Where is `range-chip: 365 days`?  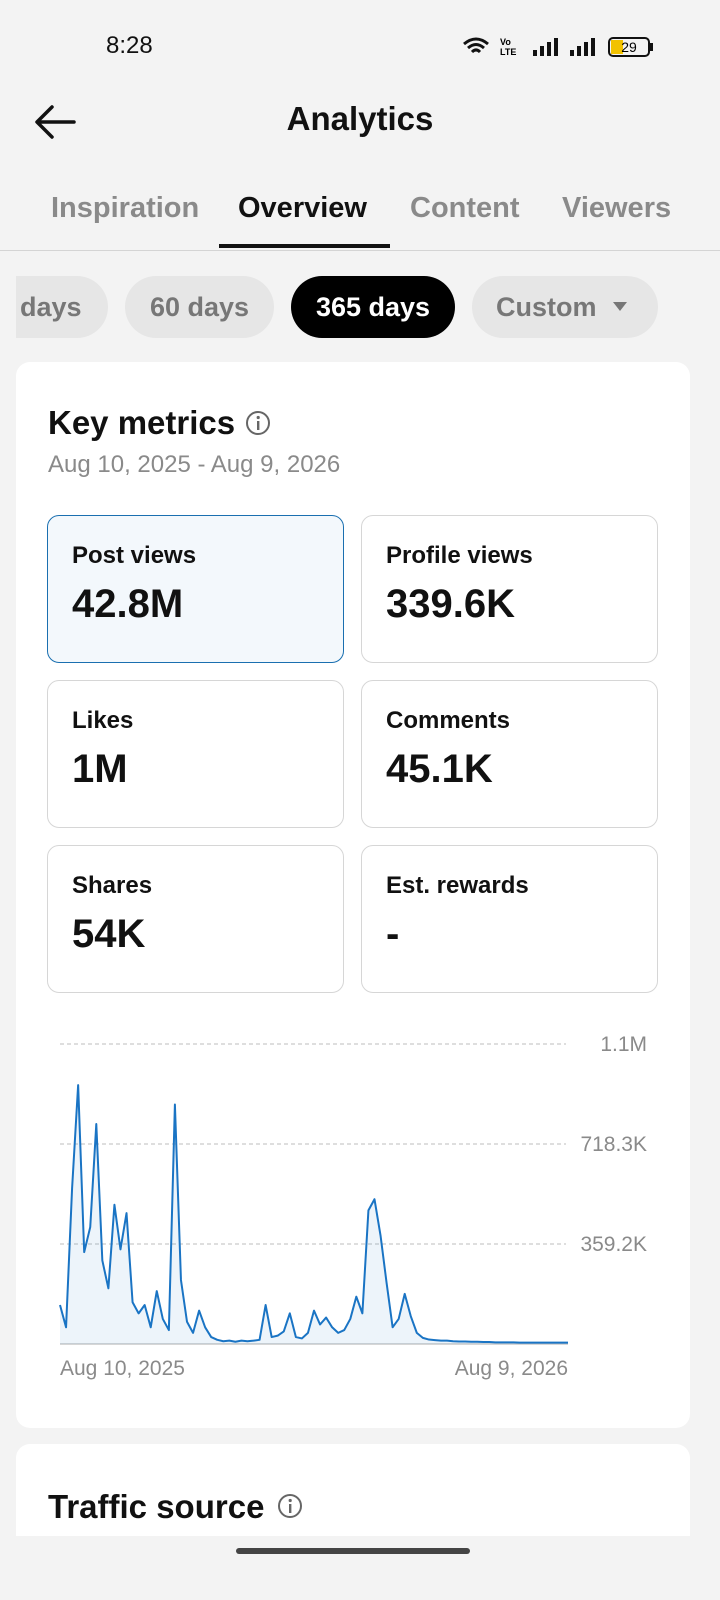 range-chip: 365 days is located at coordinates (373, 307).